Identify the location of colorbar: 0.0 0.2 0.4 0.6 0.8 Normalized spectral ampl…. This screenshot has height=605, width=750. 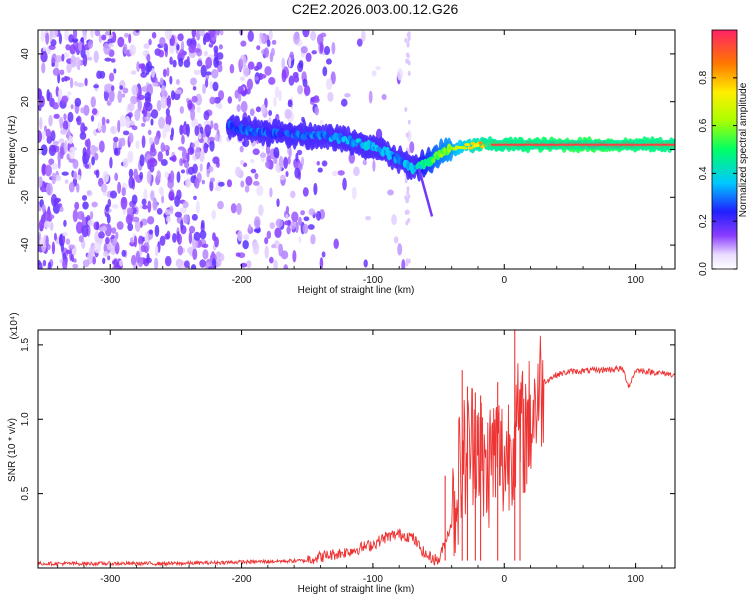
(723, 152).